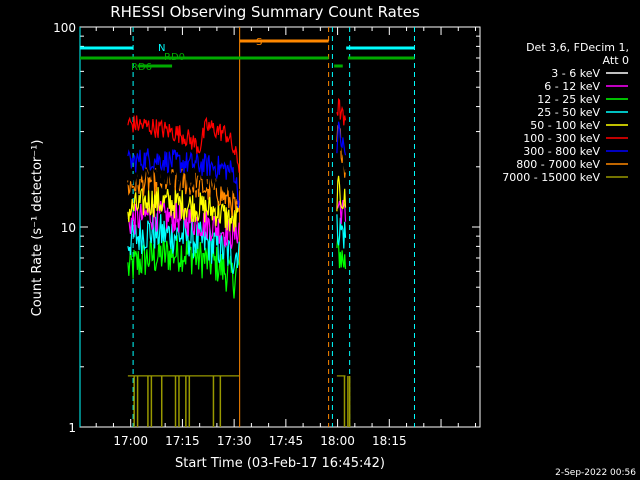 The height and width of the screenshot is (480, 640). I want to click on x-tick-label: 17:00, so click(130, 441).